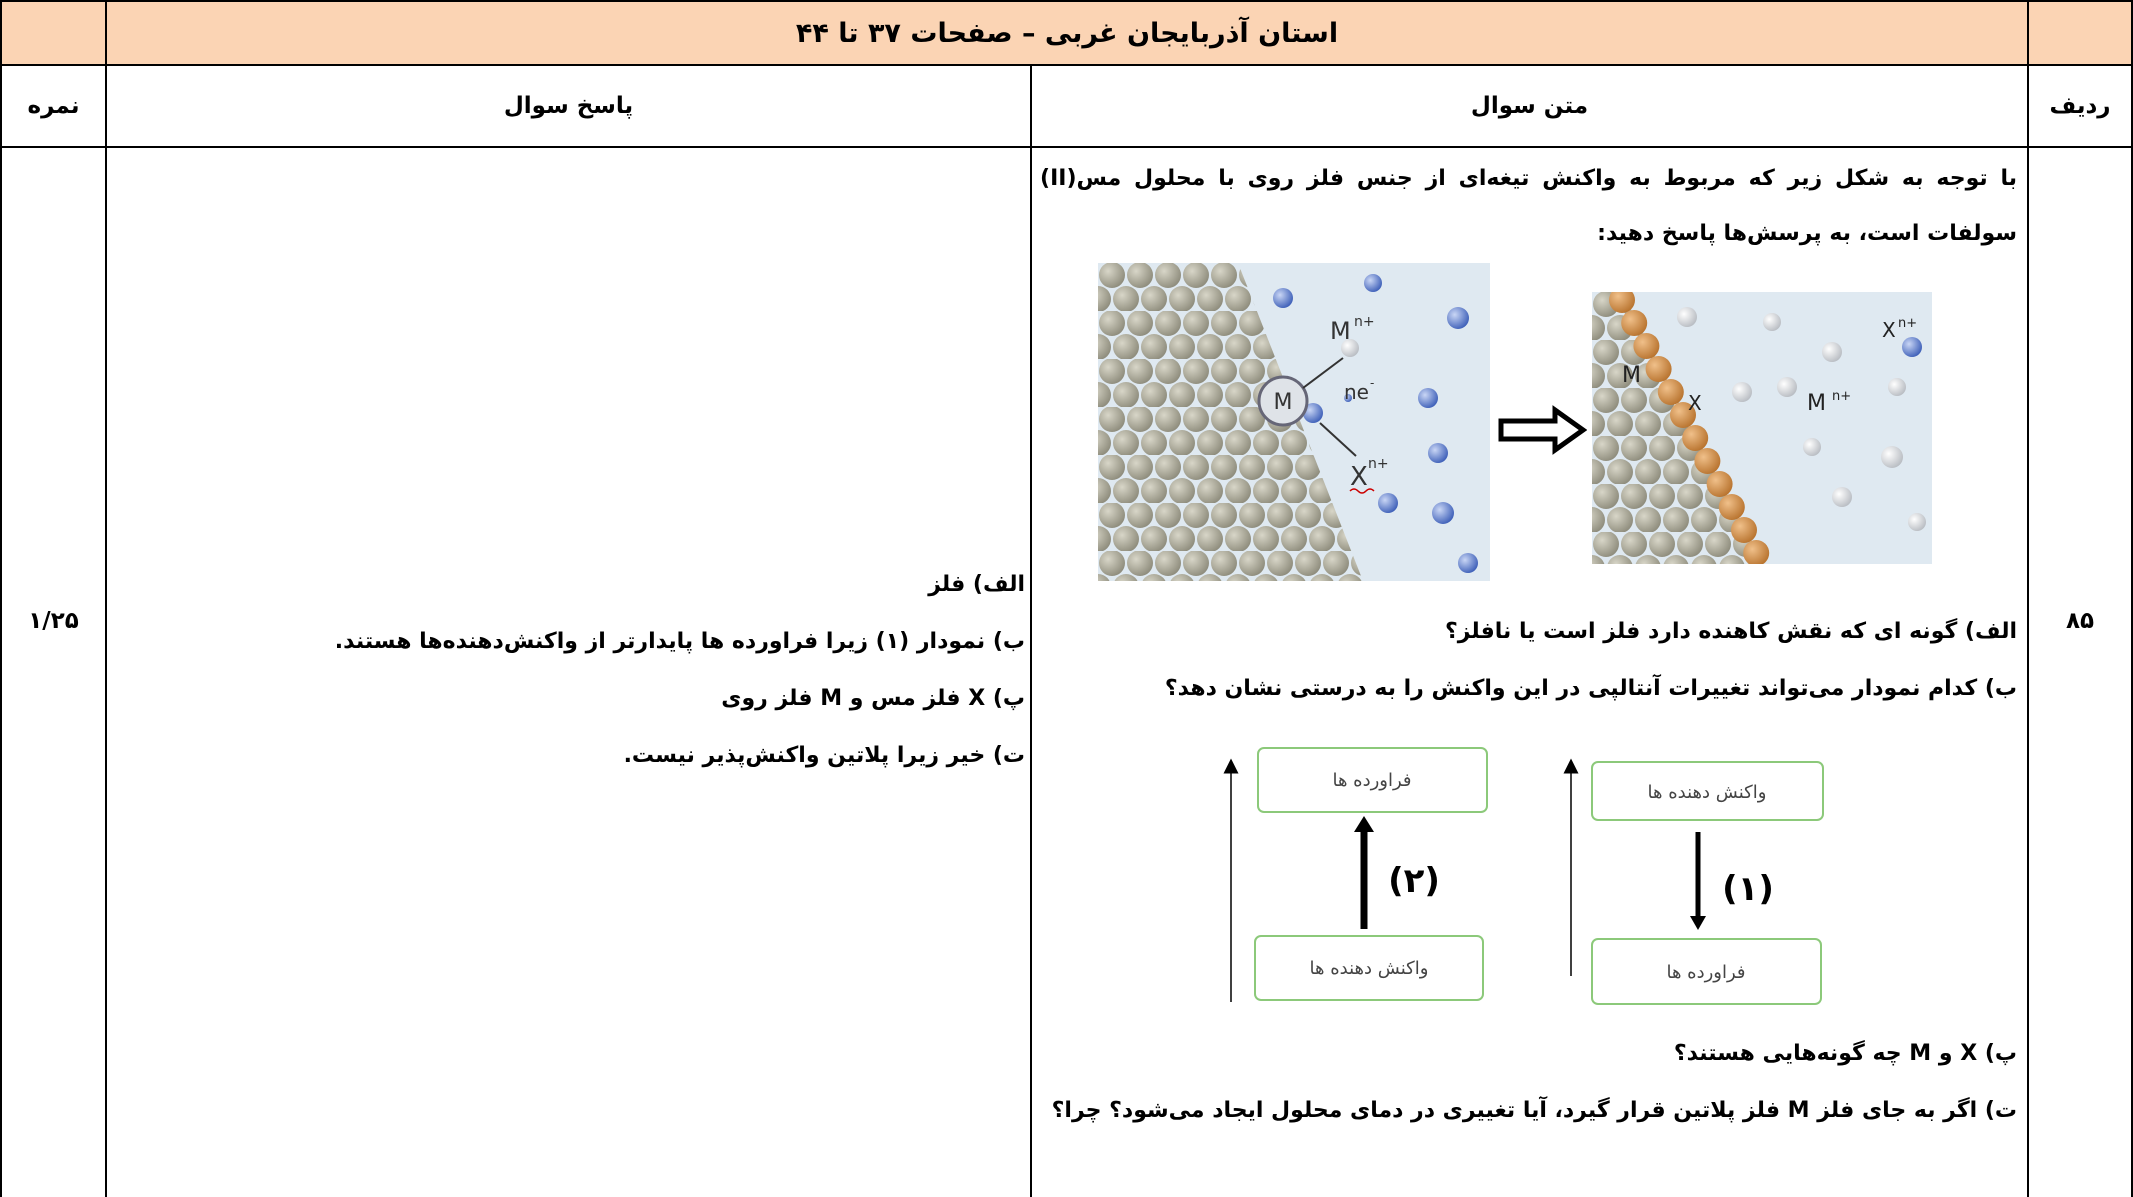  Describe the element at coordinates (1845, 1053) in the screenshot. I see `question-part: پ) X و M چه گونه‌هایی هستند؟` at that location.